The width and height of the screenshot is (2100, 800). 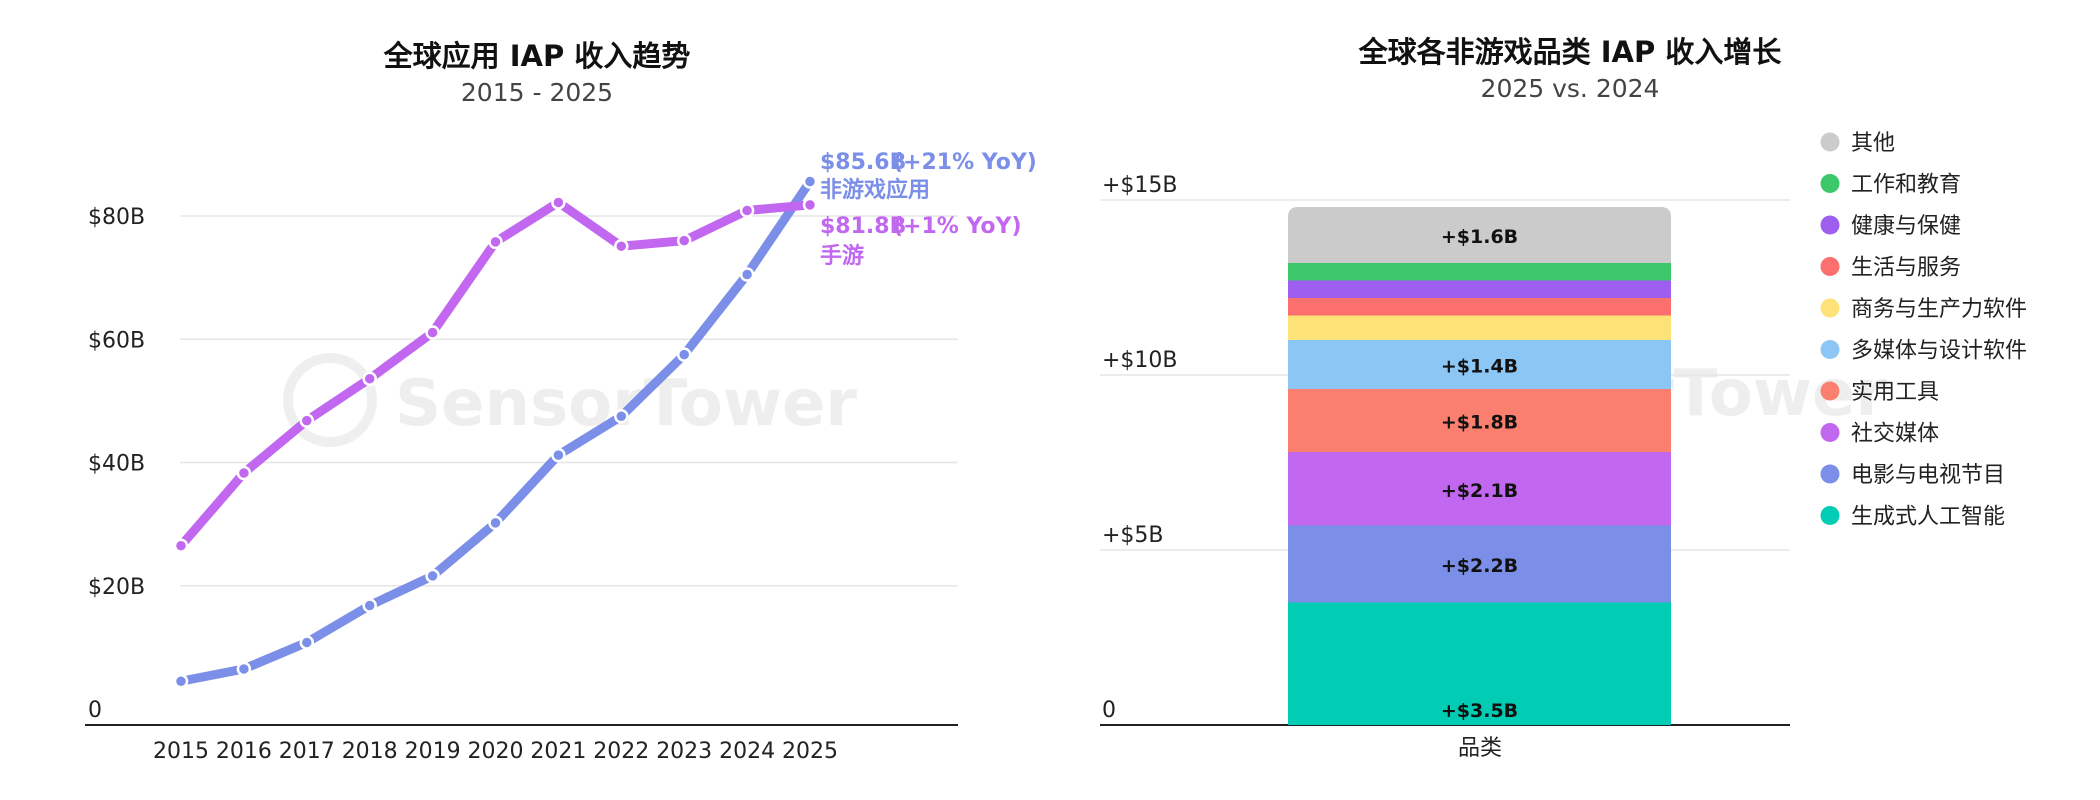 I want to click on annotation-non-game-change: (+21% YoY), so click(x=965, y=162).